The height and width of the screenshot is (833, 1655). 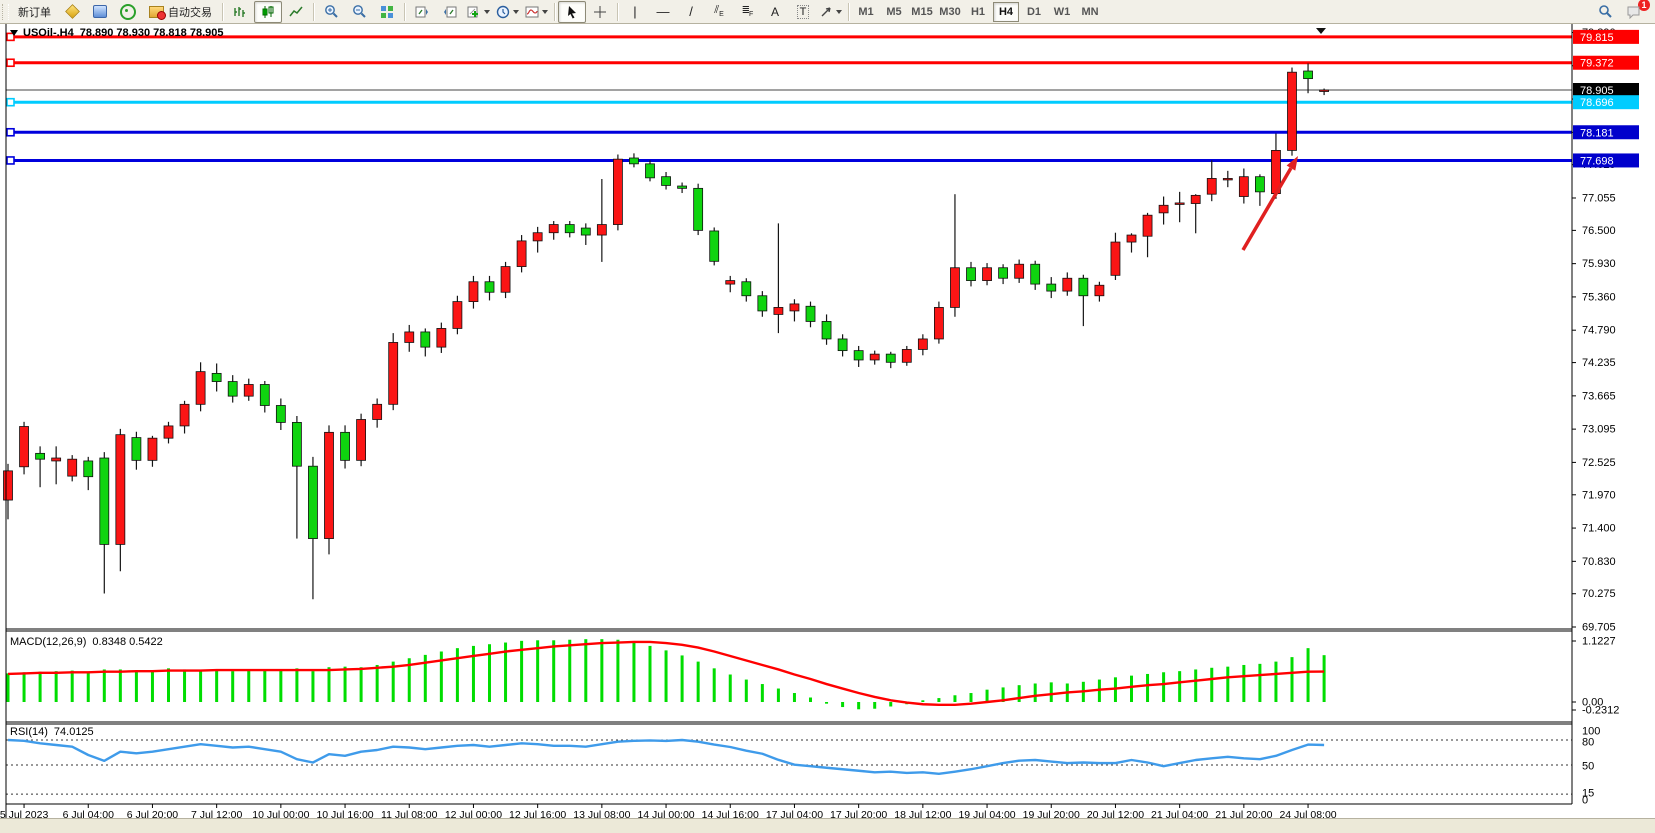 What do you see at coordinates (359, 12) in the screenshot?
I see `zoom-out-icon` at bounding box center [359, 12].